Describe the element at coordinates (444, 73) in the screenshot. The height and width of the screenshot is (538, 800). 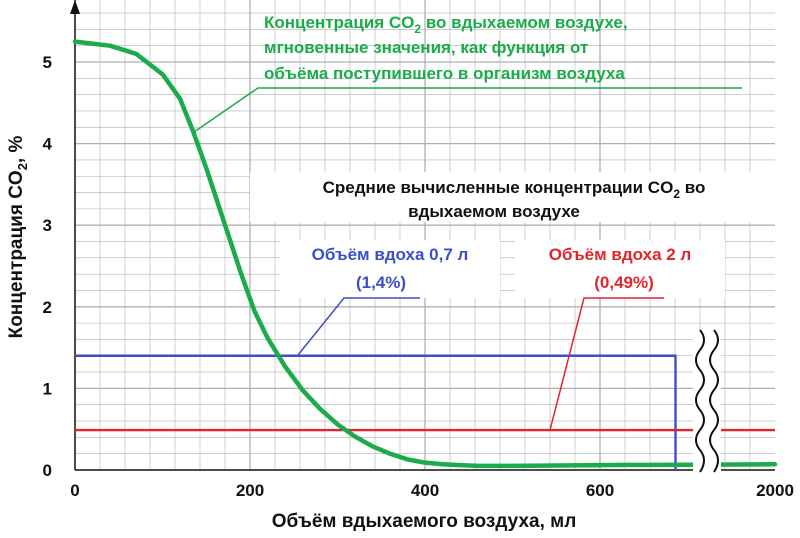
I see `green-curve-label-line3: объёма поступившего в организм воздуха` at that location.